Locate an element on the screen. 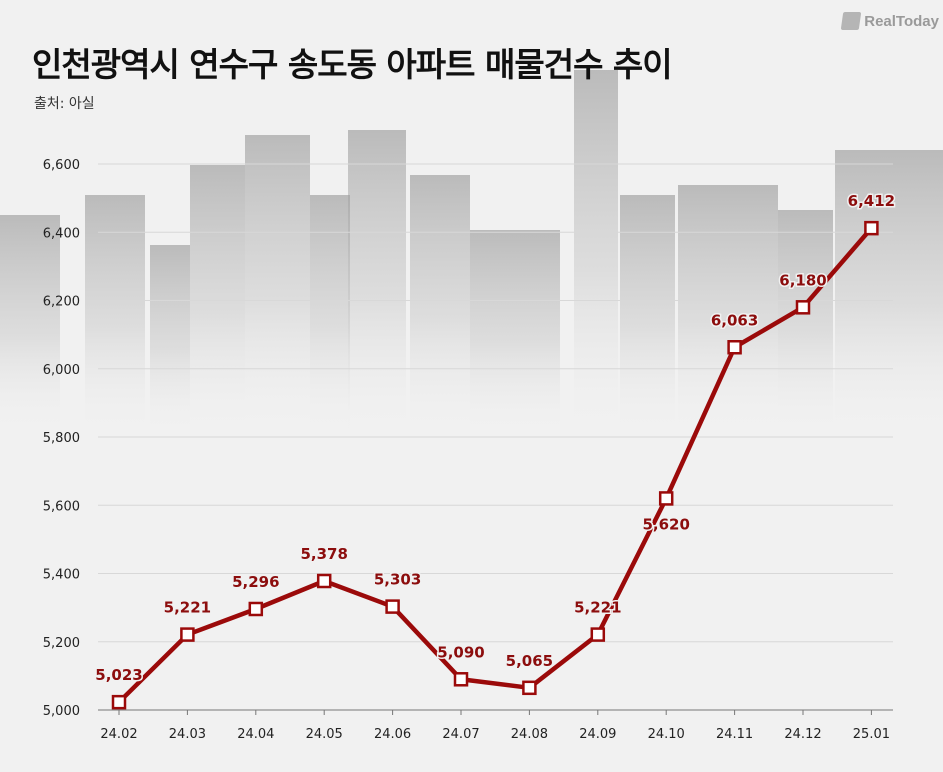 The image size is (943, 772). x-tick-label: 24.02 is located at coordinates (118, 734).